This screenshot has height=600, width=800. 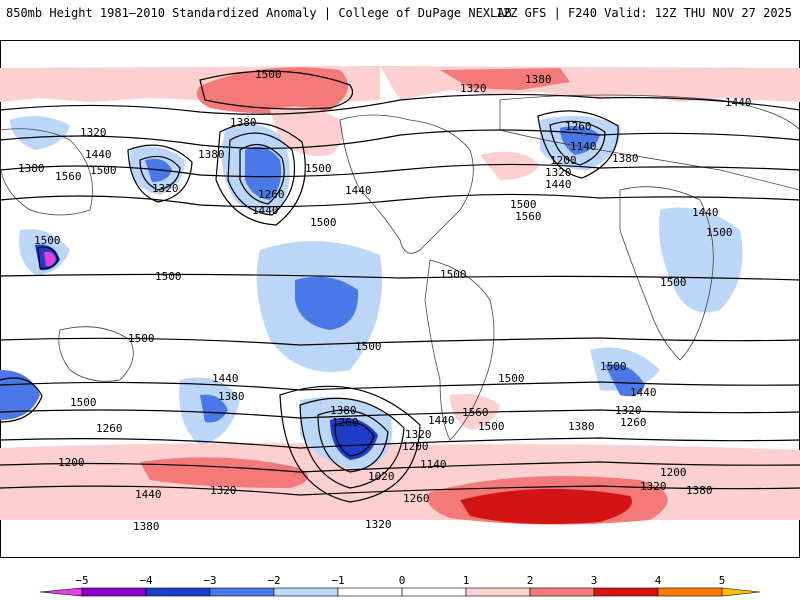 I want to click on colorbar-tick-label: −1, so click(x=337, y=580).